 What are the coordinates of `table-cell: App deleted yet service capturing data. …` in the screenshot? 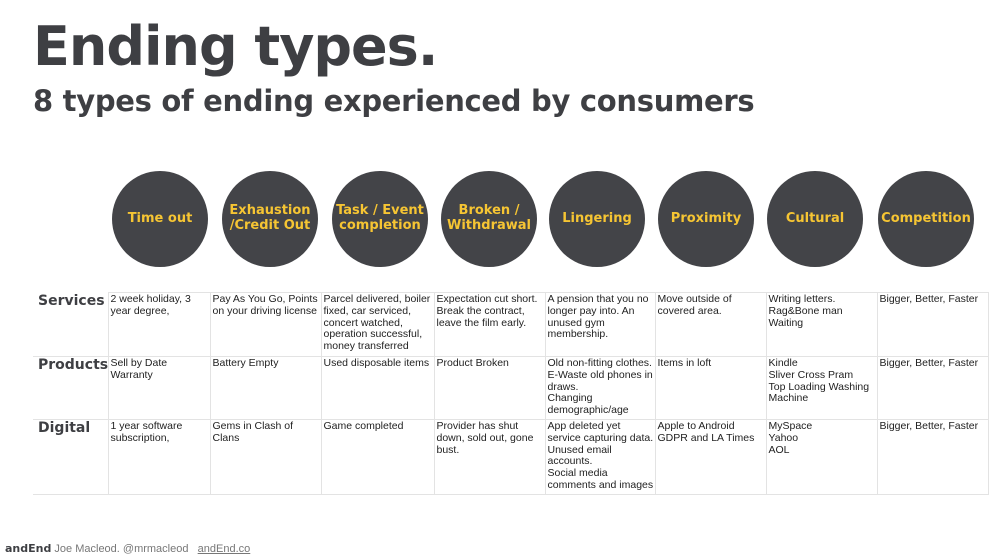 It's located at (600, 457).